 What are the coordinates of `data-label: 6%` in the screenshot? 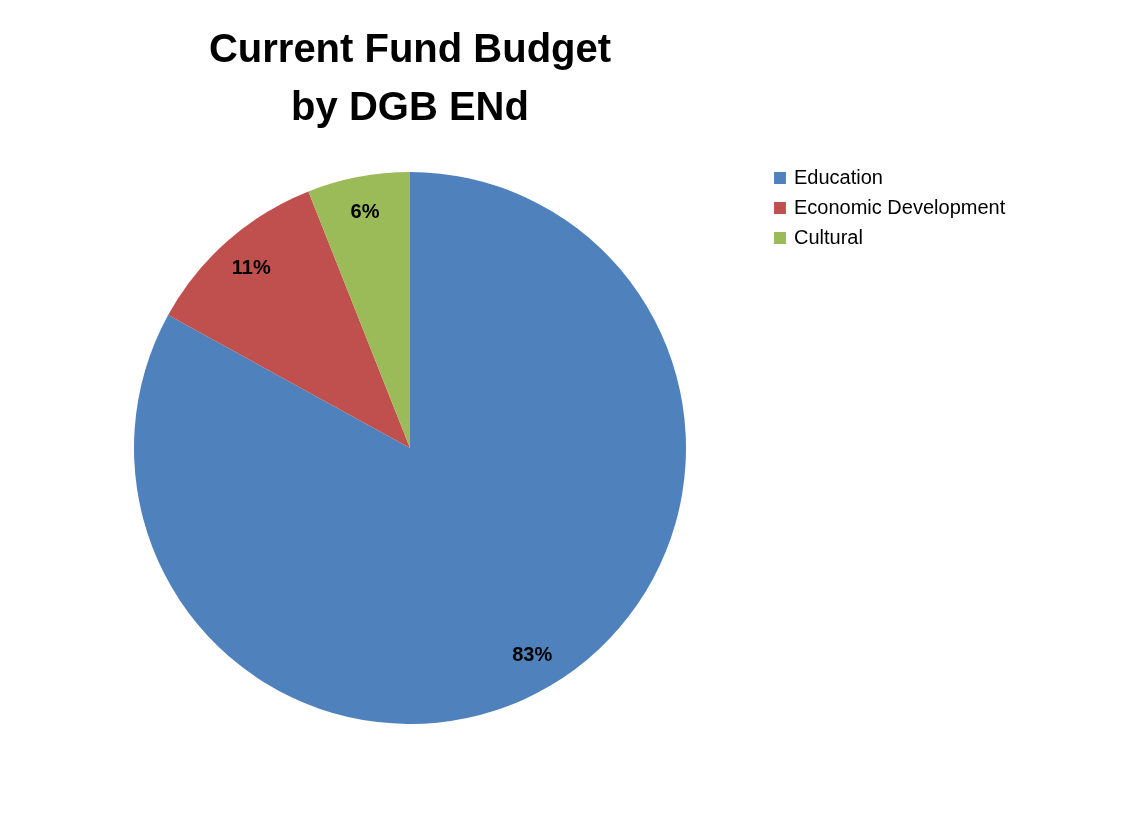 It's located at (365, 211).